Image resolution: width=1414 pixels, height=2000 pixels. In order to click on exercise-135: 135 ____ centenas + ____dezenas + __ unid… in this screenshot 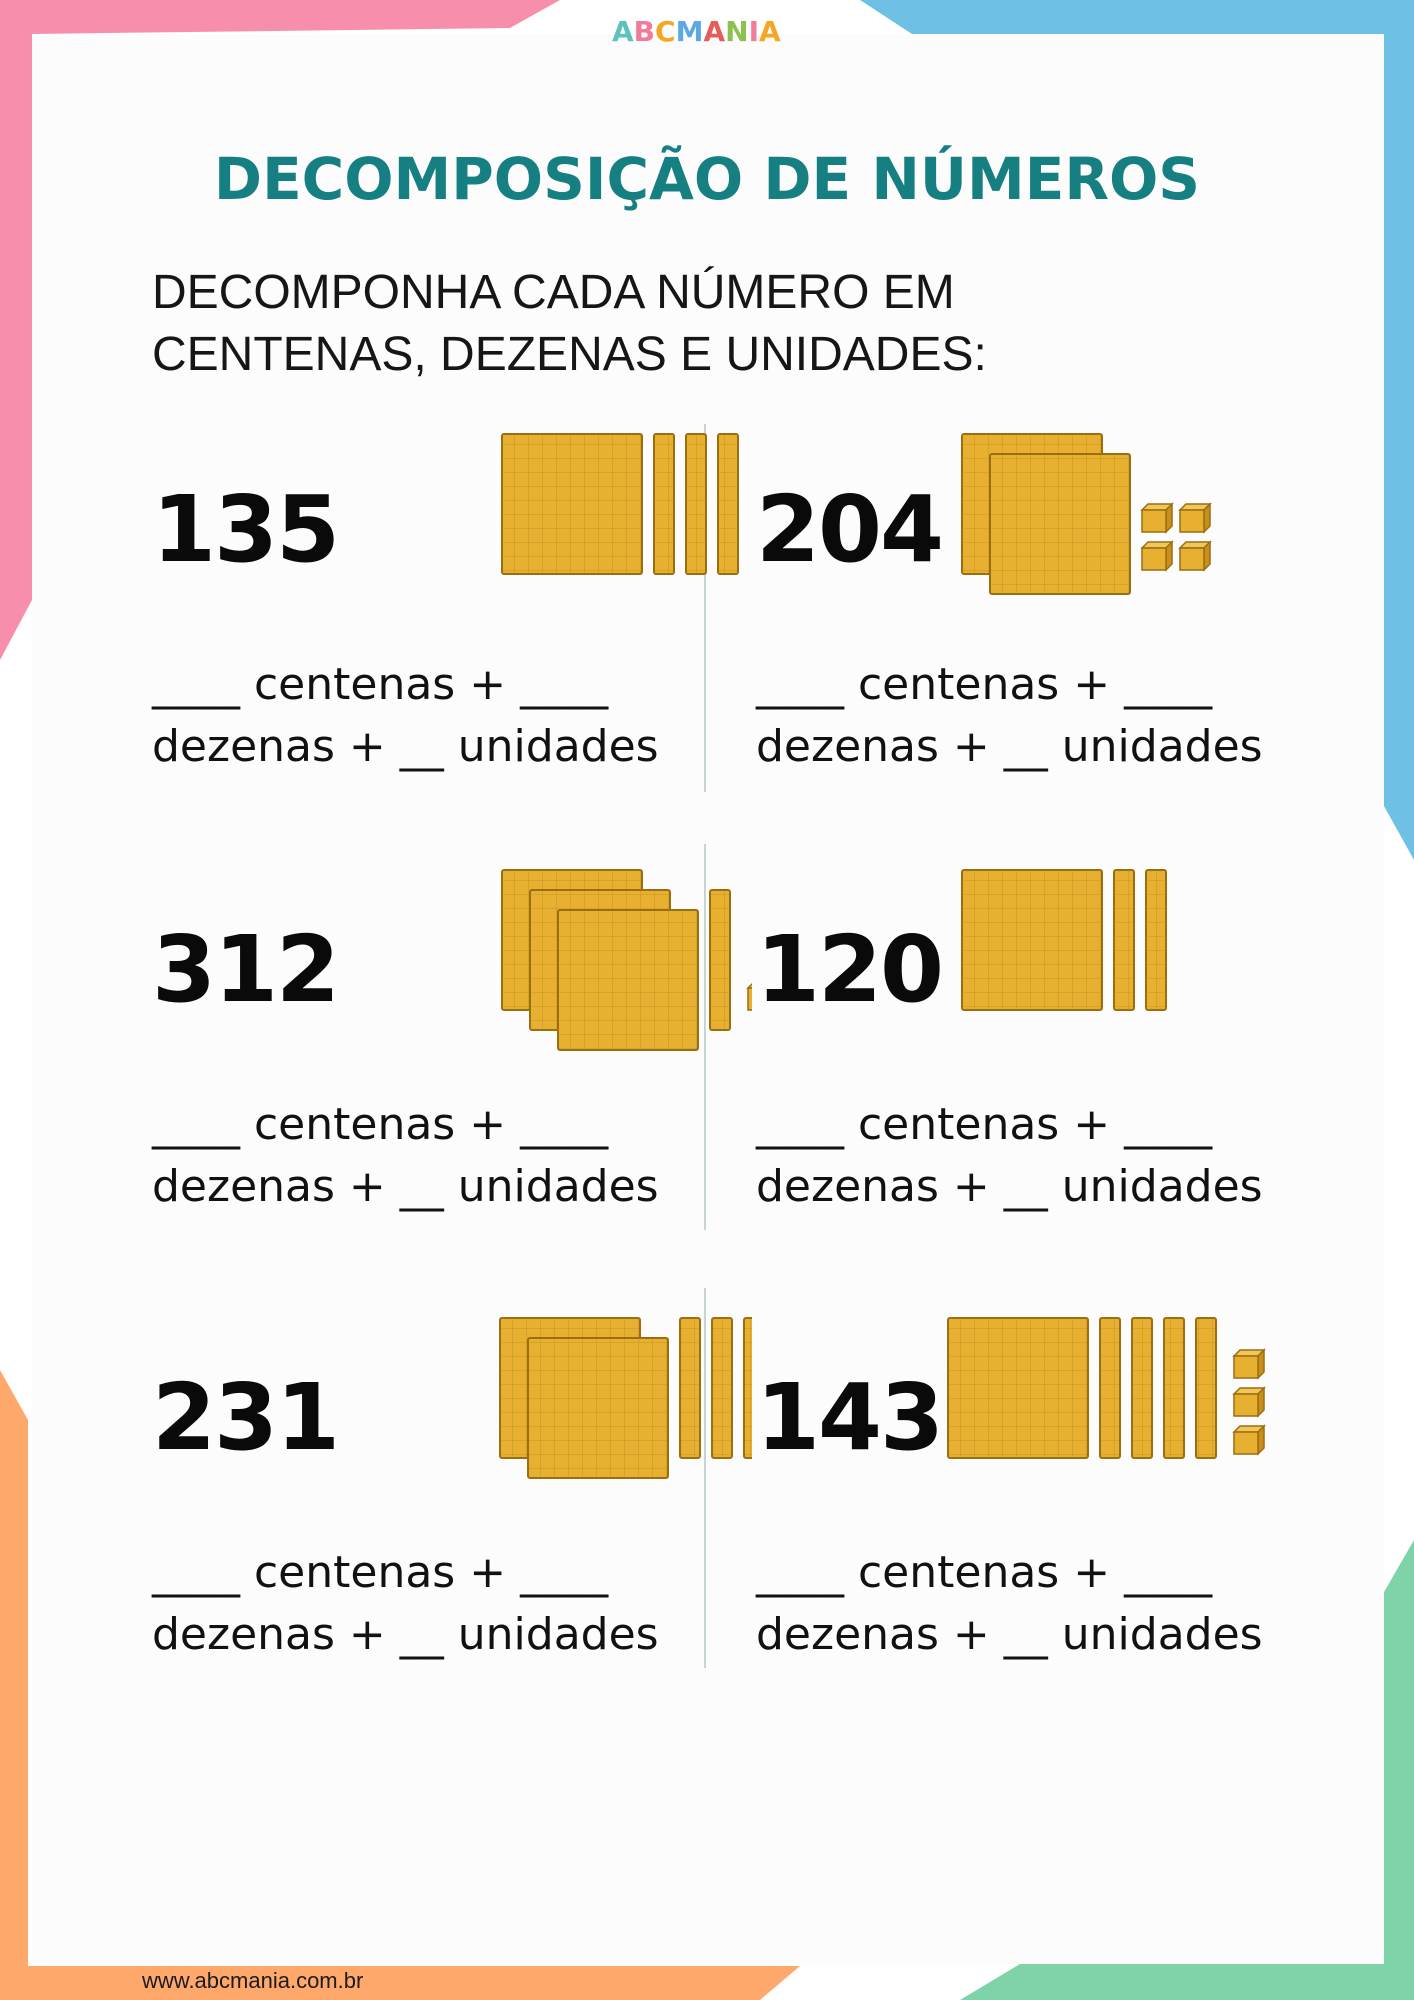, I will do `click(445, 624)`.